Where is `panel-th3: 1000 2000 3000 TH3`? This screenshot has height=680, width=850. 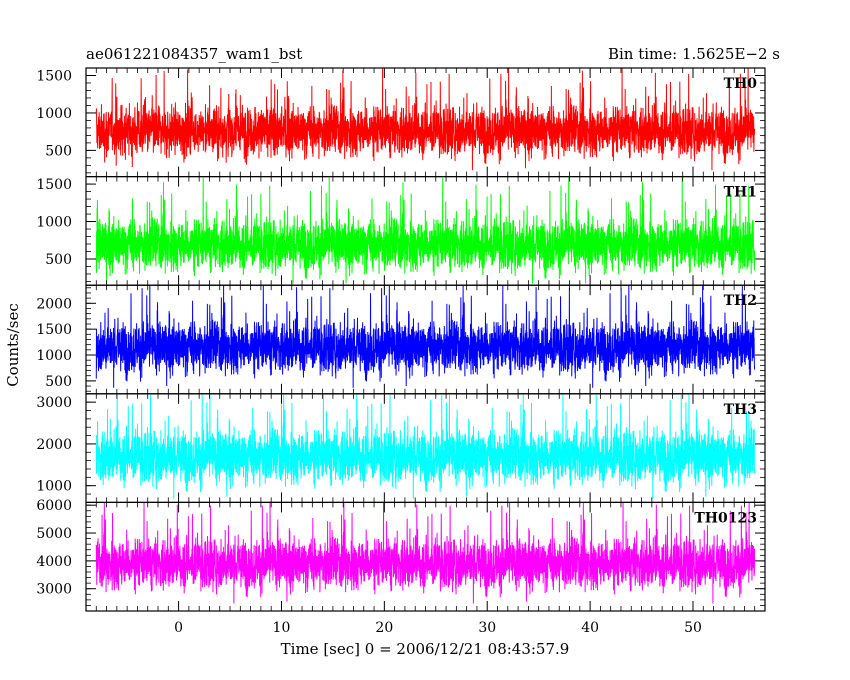 panel-th3: 1000 2000 3000 TH3 is located at coordinates (401, 448).